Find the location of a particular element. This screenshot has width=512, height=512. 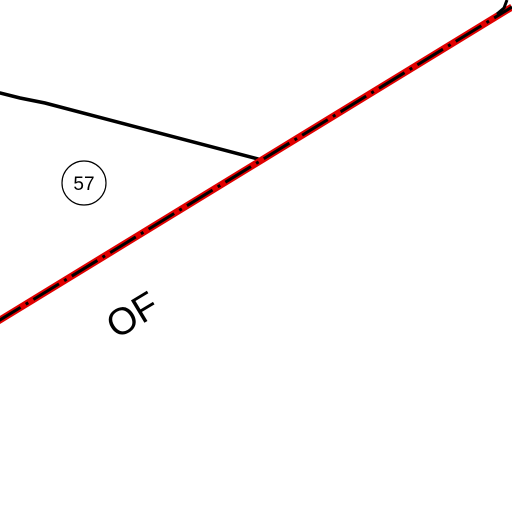

parcel-number-badge: 57 is located at coordinates (84, 183).